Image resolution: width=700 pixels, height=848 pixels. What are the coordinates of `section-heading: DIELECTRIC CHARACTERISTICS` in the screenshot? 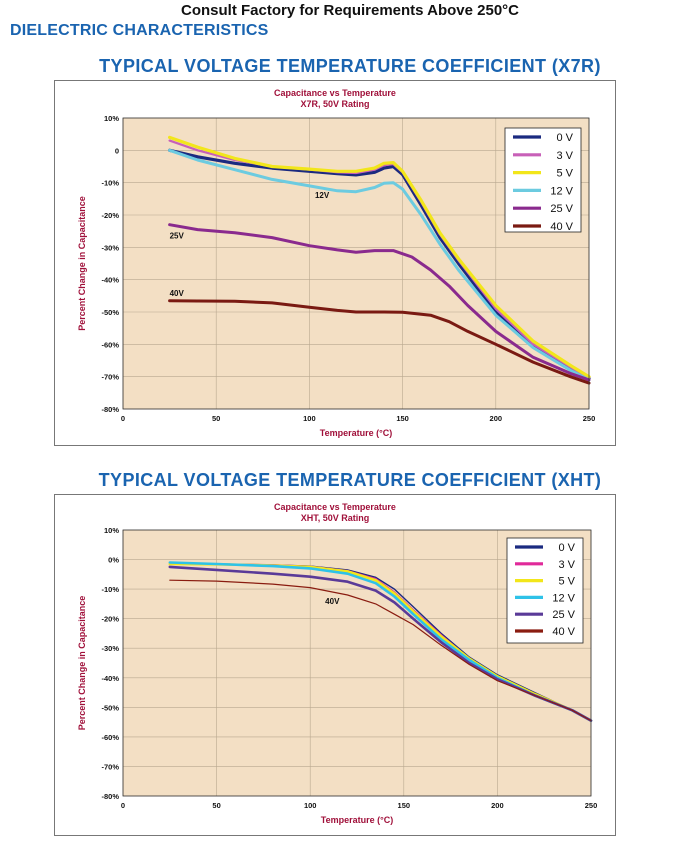 It's located at (139, 30).